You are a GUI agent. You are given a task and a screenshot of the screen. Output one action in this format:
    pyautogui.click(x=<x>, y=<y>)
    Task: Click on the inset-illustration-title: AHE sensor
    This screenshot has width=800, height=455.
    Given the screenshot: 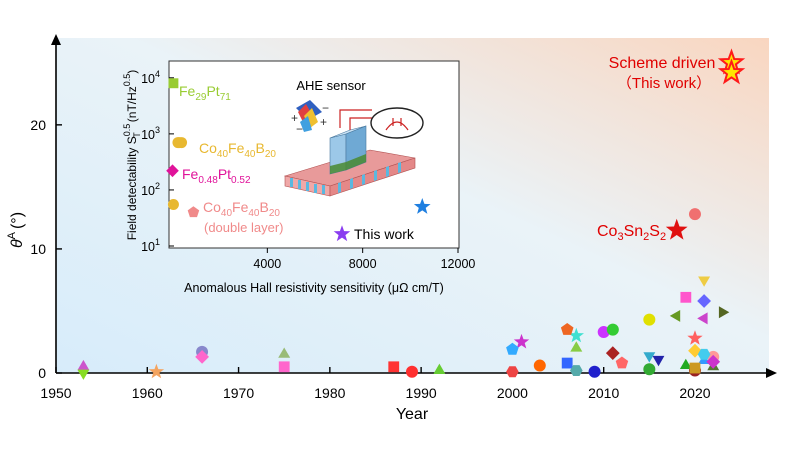 What is the action you would take?
    pyautogui.click(x=331, y=85)
    